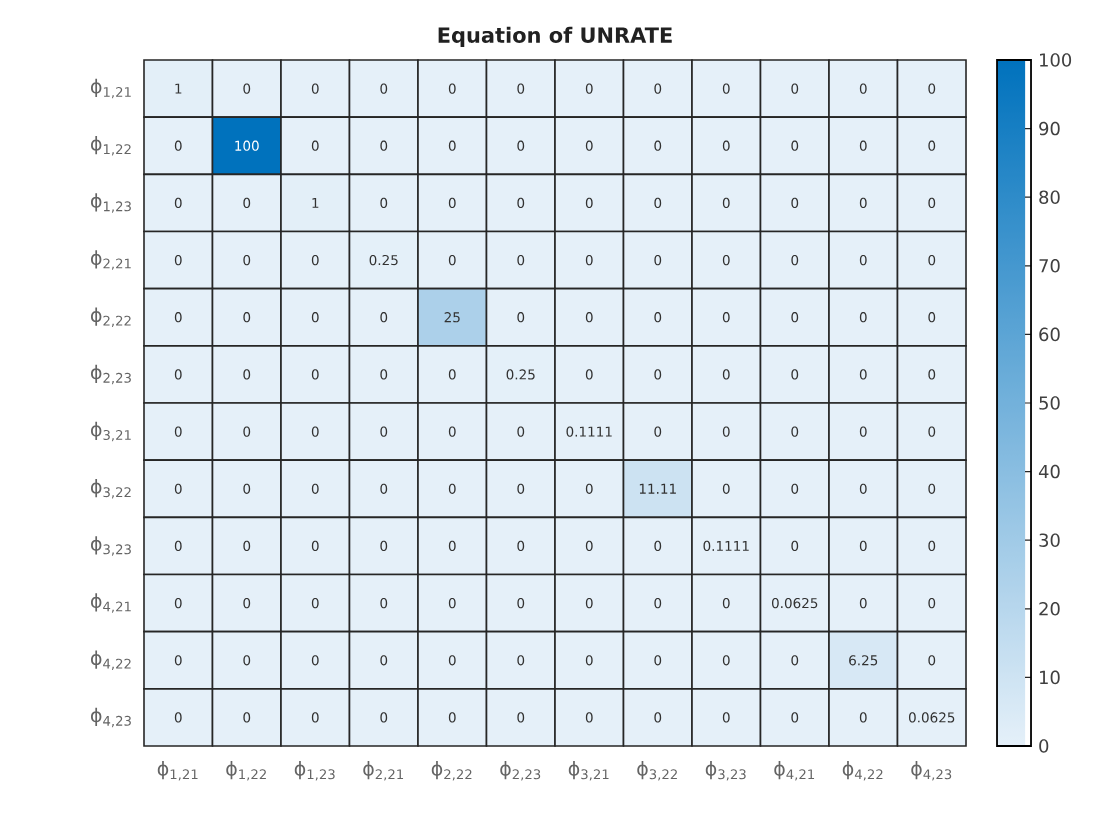 The image size is (1120, 840). Describe the element at coordinates (111, 203) in the screenshot. I see `y-tick-label: ϕ$_{1,23}$` at that location.